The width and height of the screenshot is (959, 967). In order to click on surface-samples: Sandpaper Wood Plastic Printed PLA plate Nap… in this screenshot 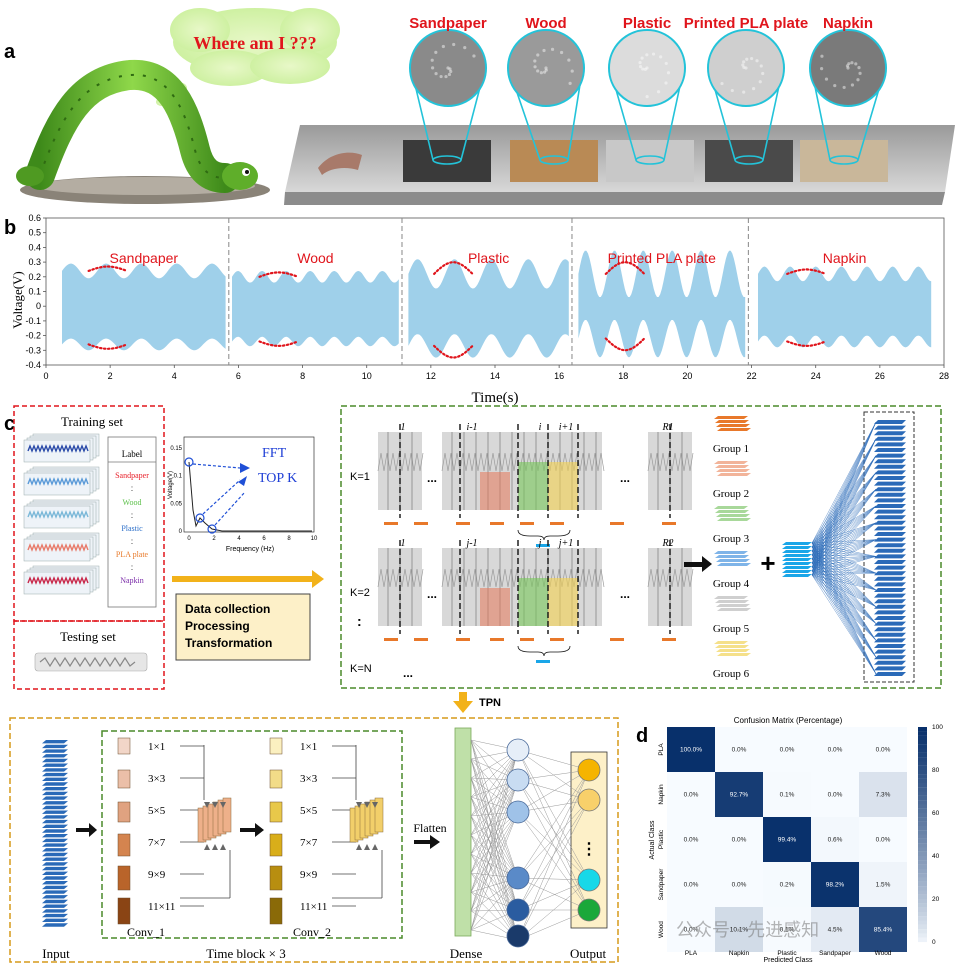, I will do `click(645, 98)`.